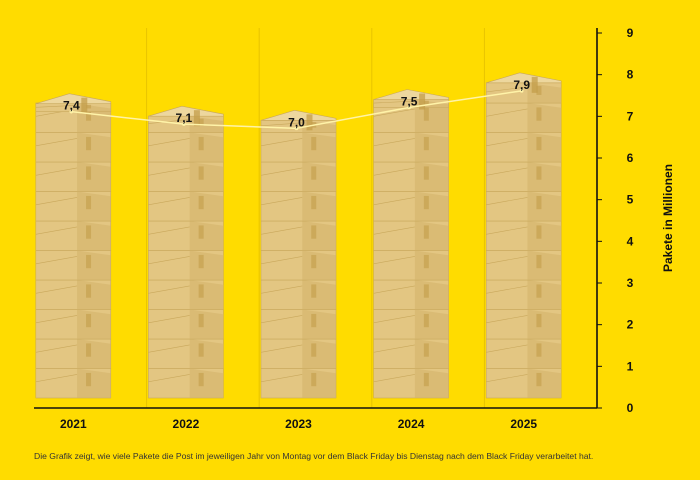  I want to click on y-tick-label-1: 1, so click(630, 366).